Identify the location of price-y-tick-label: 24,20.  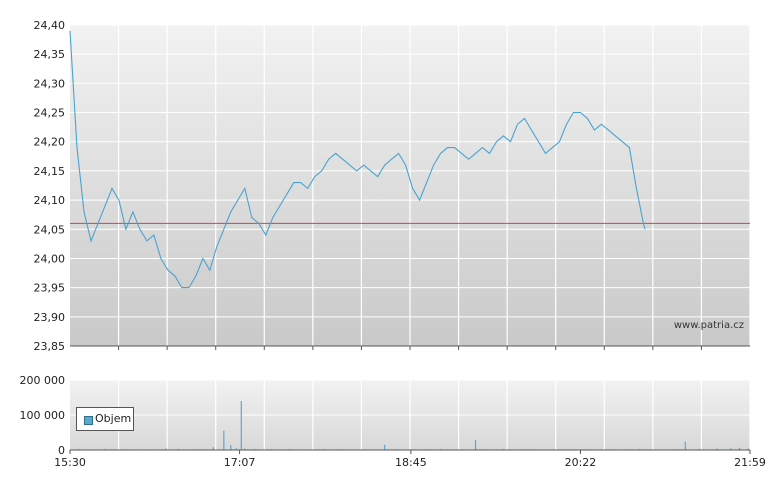
(50, 142).